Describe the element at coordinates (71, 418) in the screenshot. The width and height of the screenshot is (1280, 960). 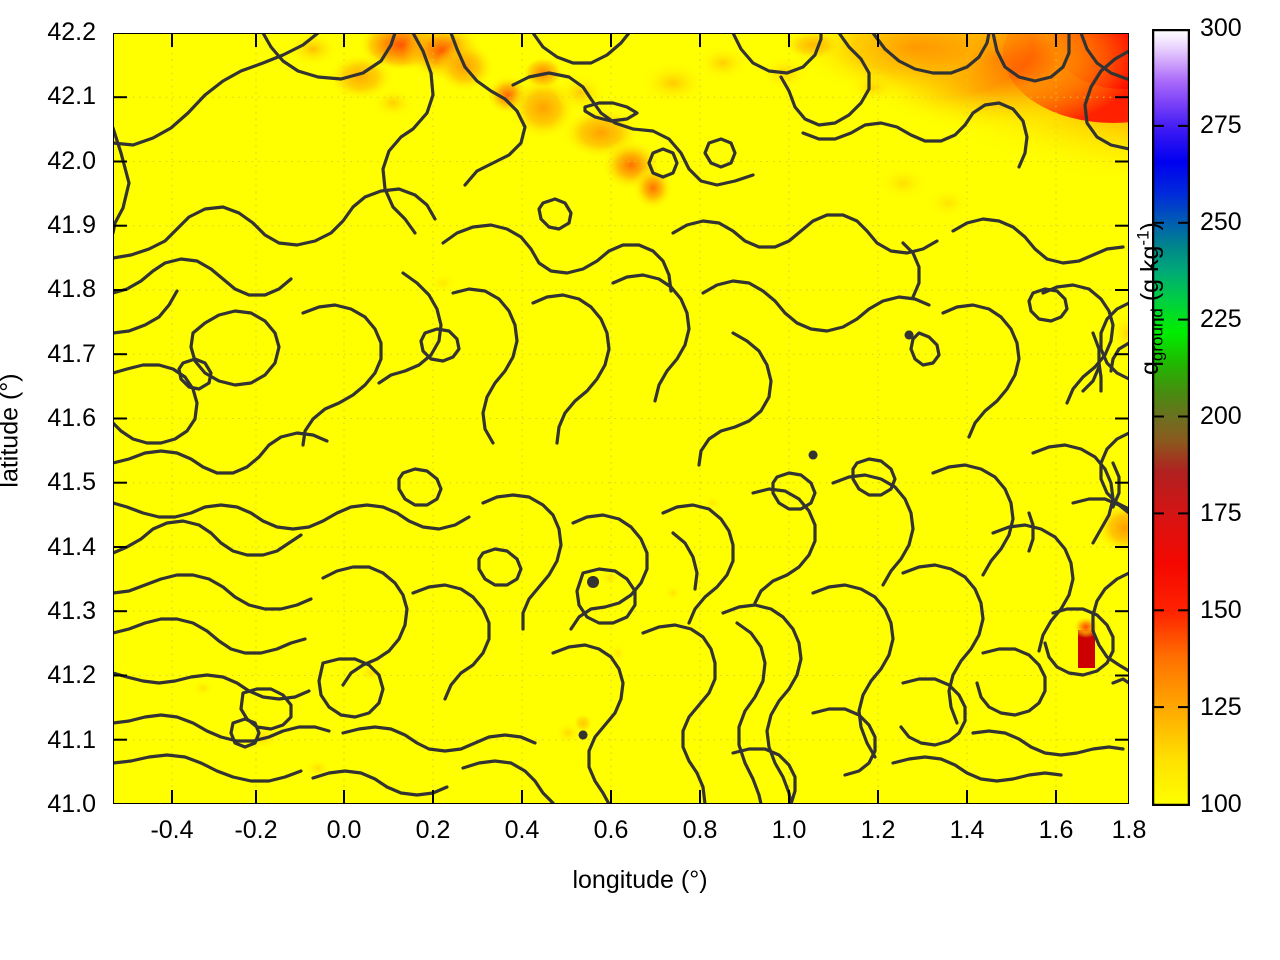
I see `y-tick-label: 41.6` at that location.